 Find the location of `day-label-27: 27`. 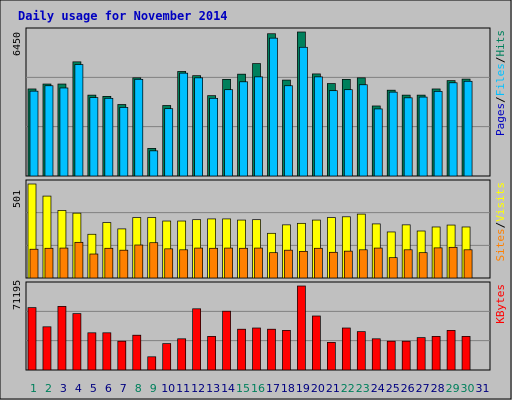

day-label-27: 27 is located at coordinates (423, 388).